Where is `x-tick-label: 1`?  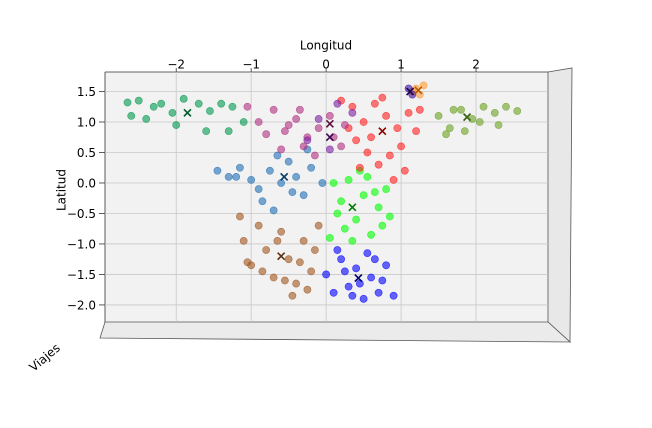 x-tick-label: 1 is located at coordinates (401, 65).